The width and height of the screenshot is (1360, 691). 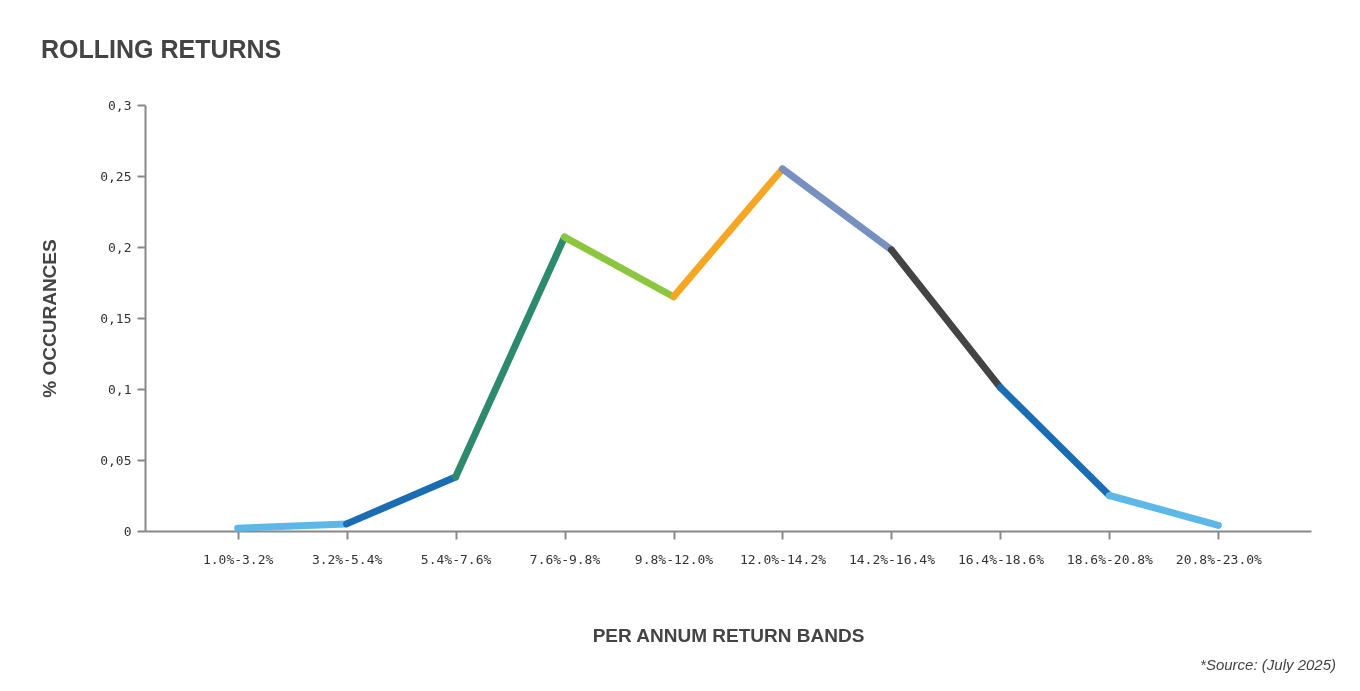 I want to click on x-axis-title: PER ANNUM RETURN BANDS, so click(x=728, y=635).